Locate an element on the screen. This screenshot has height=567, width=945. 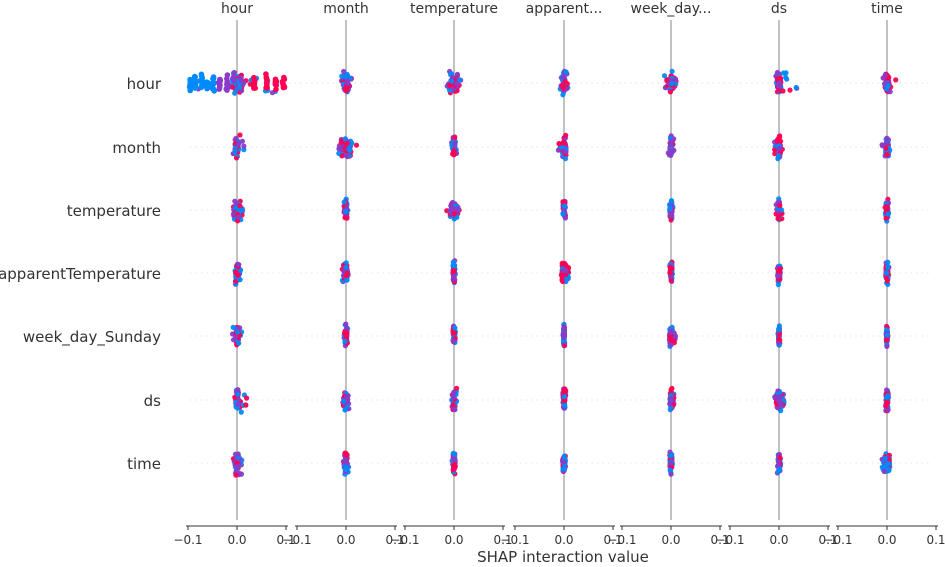
row-label: month is located at coordinates (136, 148).